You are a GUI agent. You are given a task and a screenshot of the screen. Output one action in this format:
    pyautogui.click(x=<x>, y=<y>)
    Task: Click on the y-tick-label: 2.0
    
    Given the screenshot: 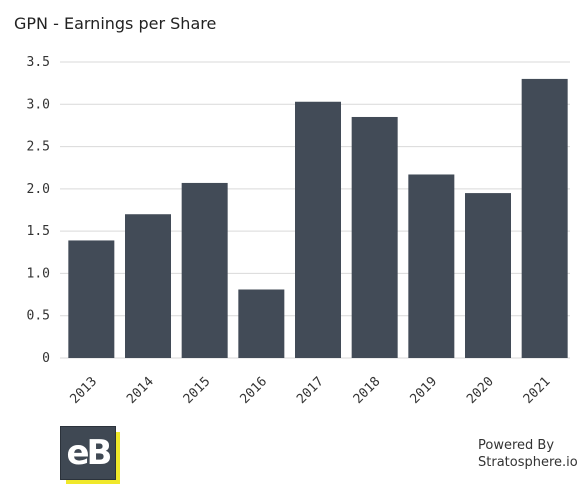 What is the action you would take?
    pyautogui.click(x=38, y=189)
    